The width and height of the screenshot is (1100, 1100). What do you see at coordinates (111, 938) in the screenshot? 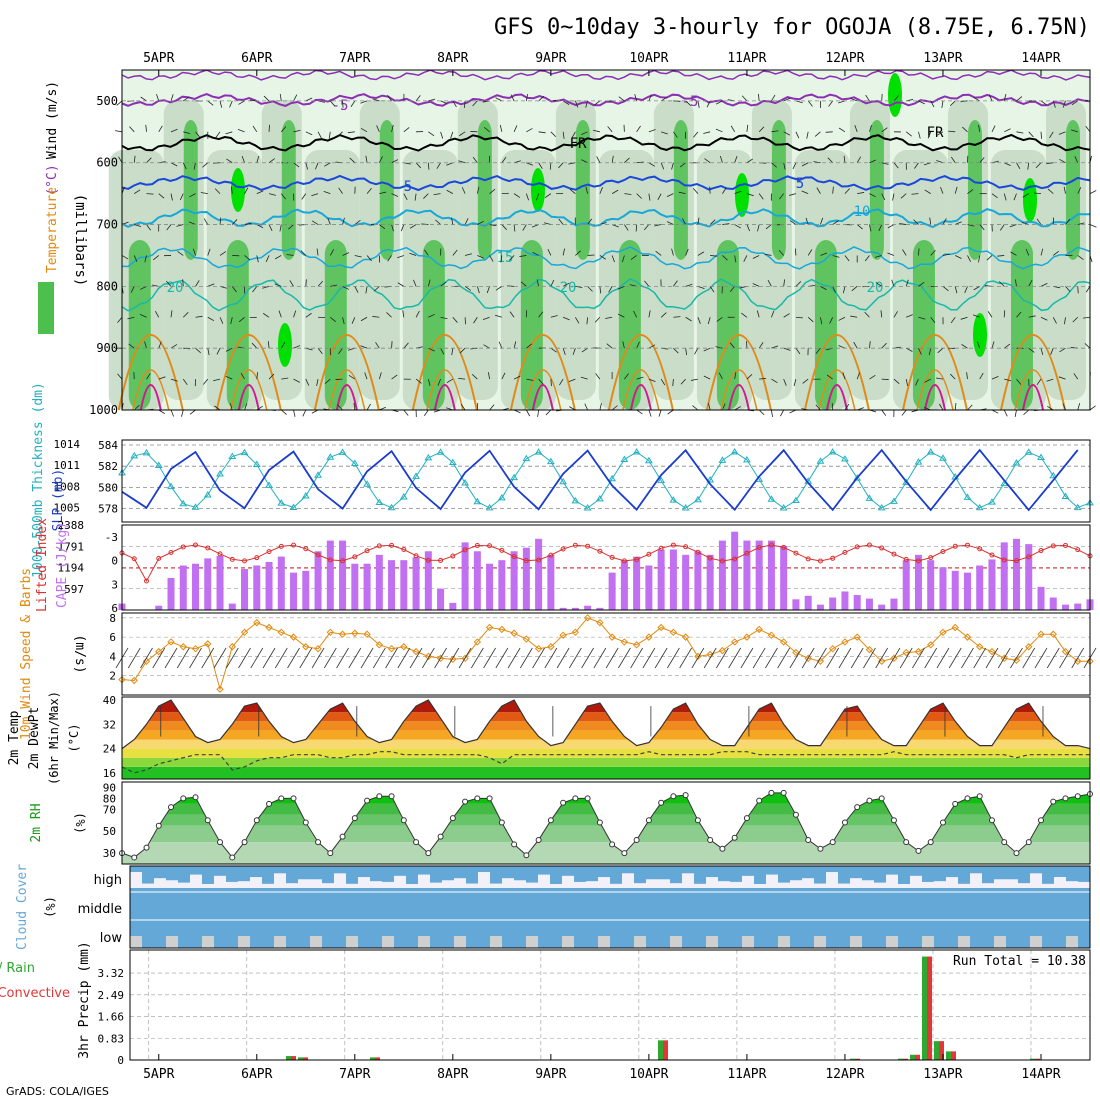
I see `cloud-level-label: low` at bounding box center [111, 938].